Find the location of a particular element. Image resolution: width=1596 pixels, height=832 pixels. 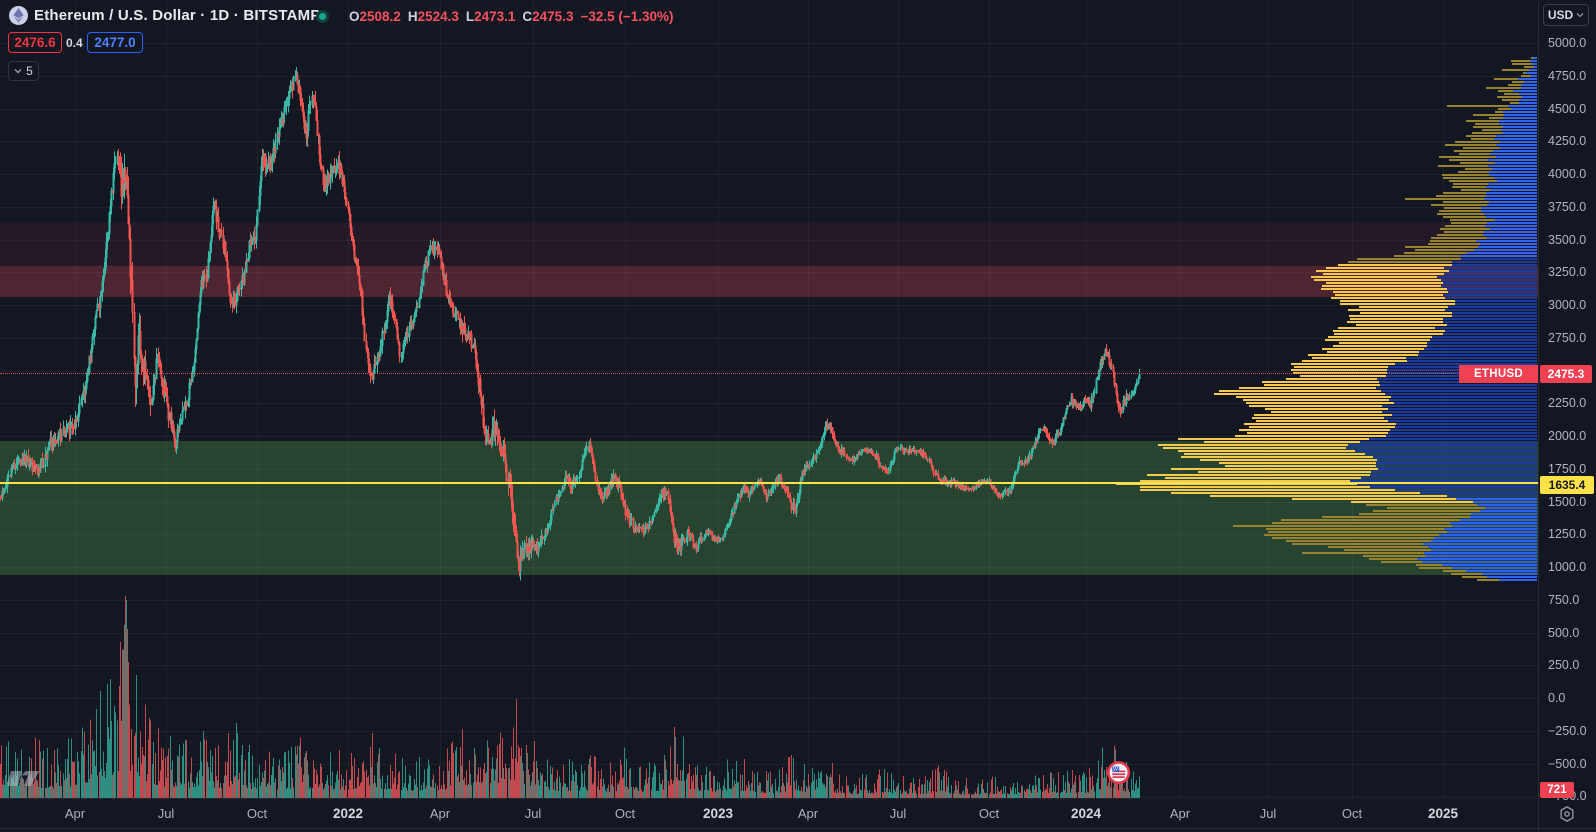

bottom-separator is located at coordinates (798, 828).